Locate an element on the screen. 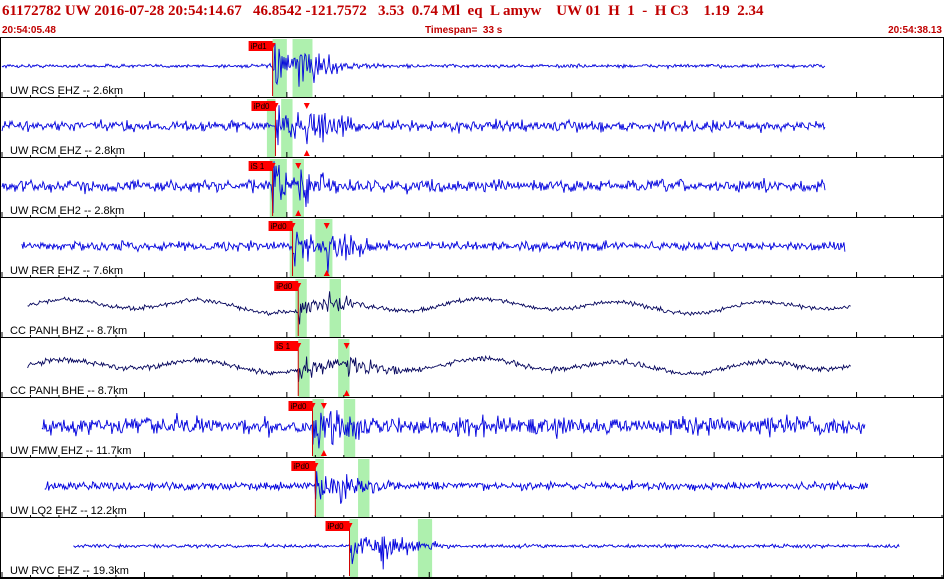 Image resolution: width=944 pixels, height=580 pixels. station-label: UW RCM EH2 -- 2.8km is located at coordinates (67, 211).